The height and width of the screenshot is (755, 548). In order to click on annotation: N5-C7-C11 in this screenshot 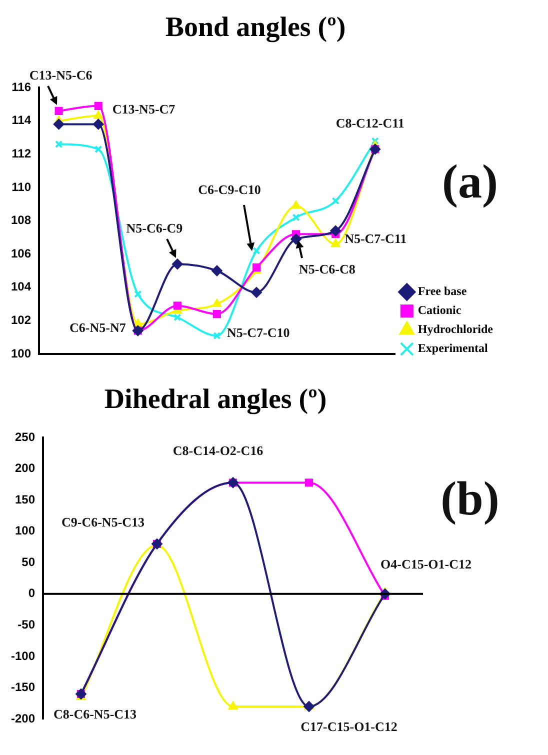, I will do `click(375, 238)`.